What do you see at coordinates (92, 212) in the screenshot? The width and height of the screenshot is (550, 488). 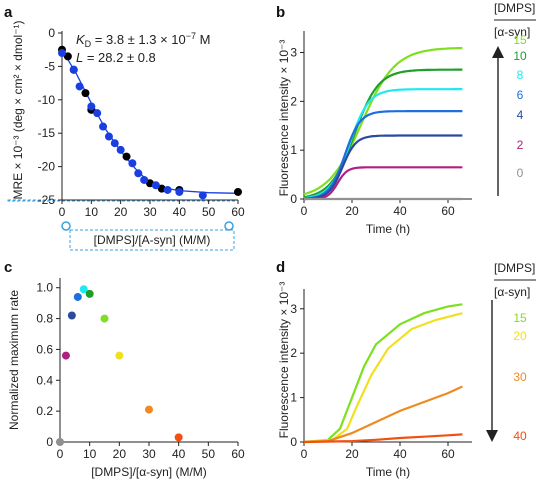 I see `a-x-tick-label: 10` at bounding box center [92, 212].